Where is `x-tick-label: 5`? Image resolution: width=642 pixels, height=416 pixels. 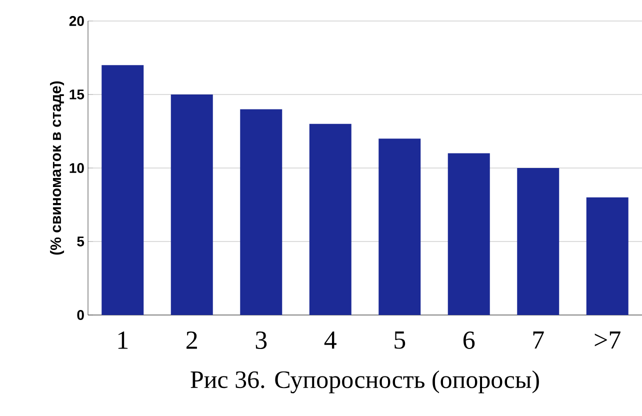
x-tick-label: 5 is located at coordinates (400, 340).